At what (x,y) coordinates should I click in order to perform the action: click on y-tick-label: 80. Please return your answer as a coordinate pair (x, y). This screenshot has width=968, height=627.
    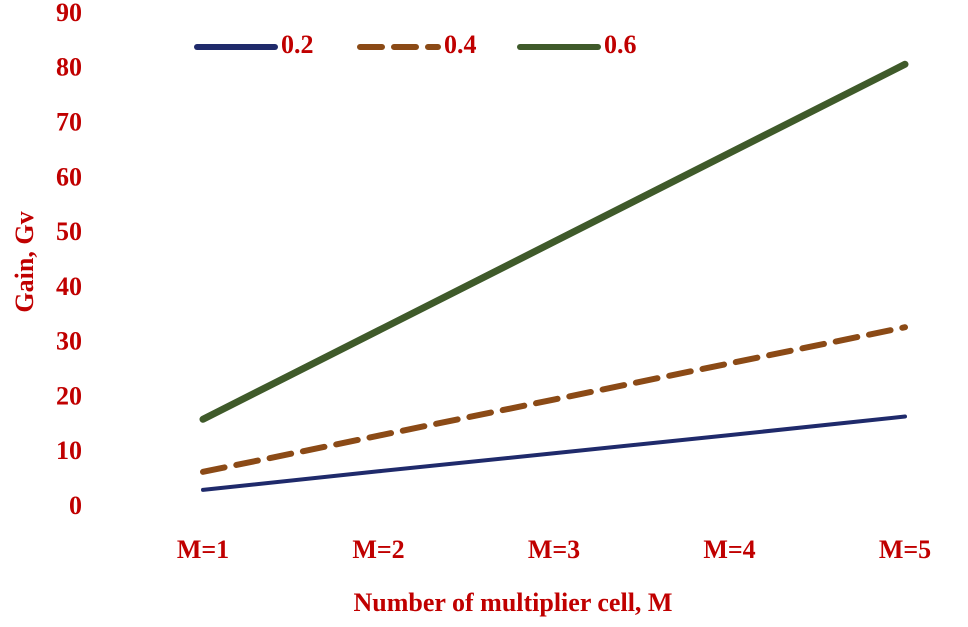
    Looking at the image, I should click on (69, 67).